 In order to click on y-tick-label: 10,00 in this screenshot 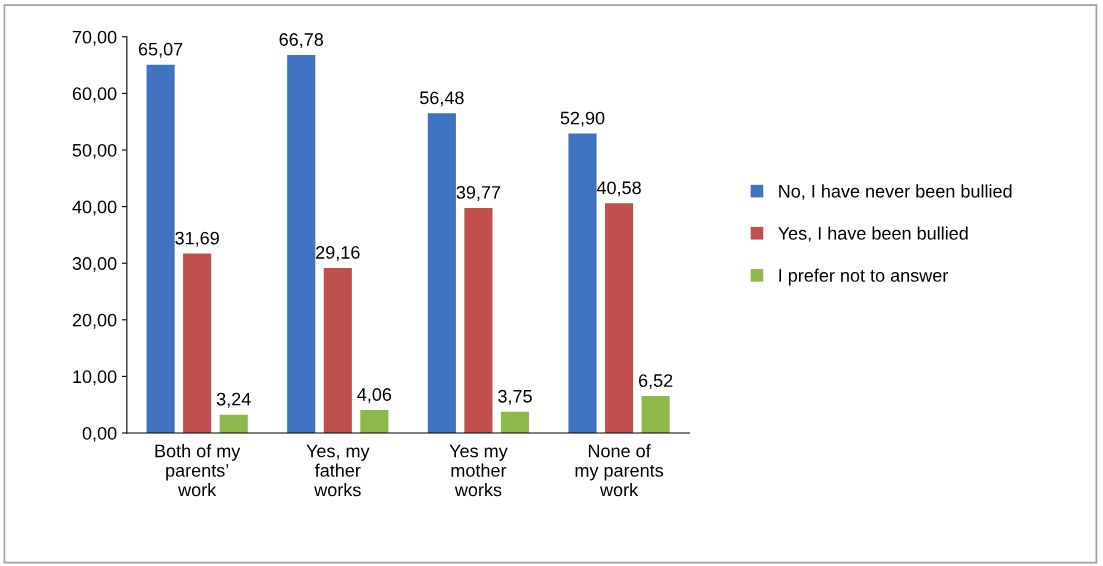, I will do `click(95, 378)`.